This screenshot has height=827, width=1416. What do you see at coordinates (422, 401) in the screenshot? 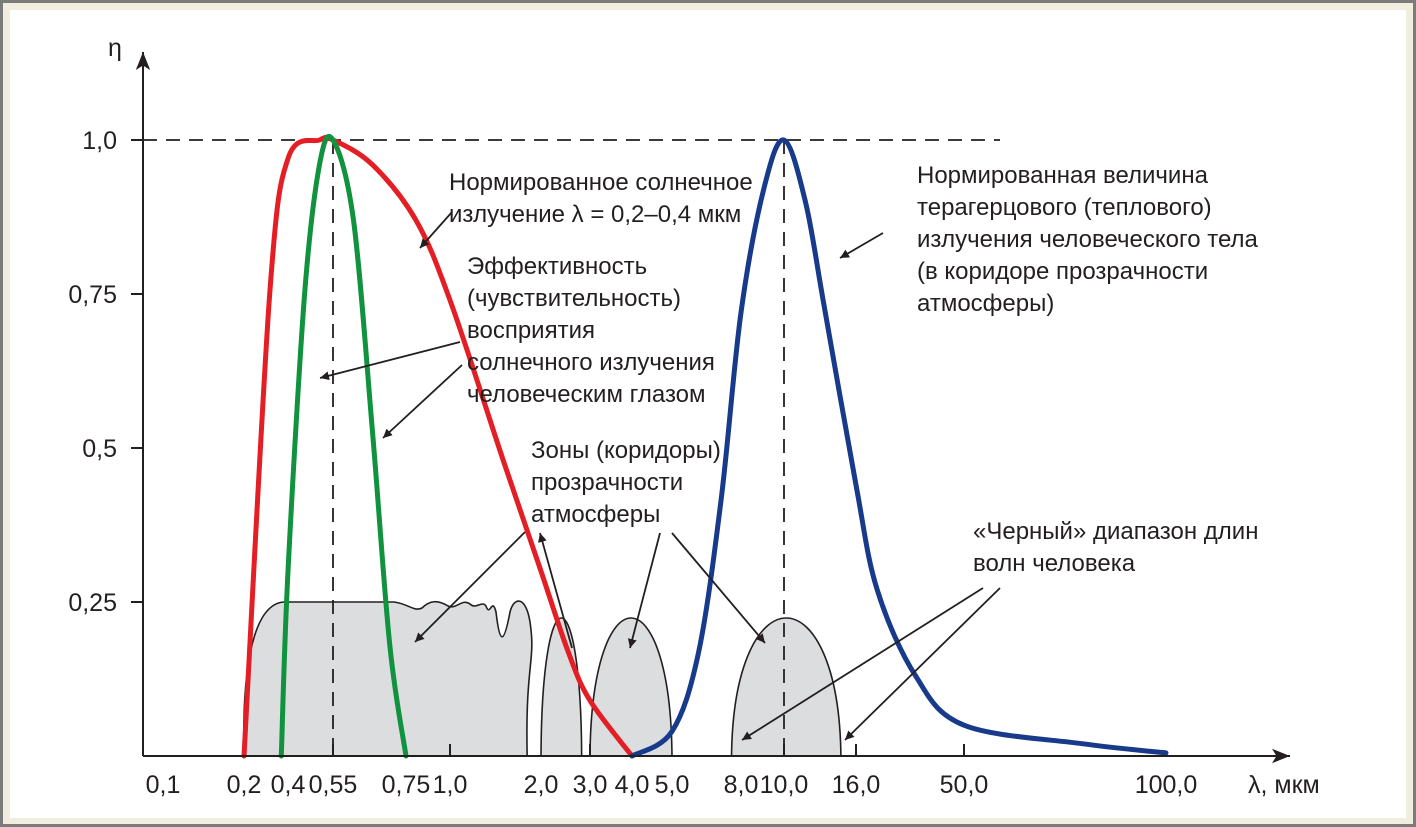
I see `arrow-eye-to-right-slope` at bounding box center [422, 401].